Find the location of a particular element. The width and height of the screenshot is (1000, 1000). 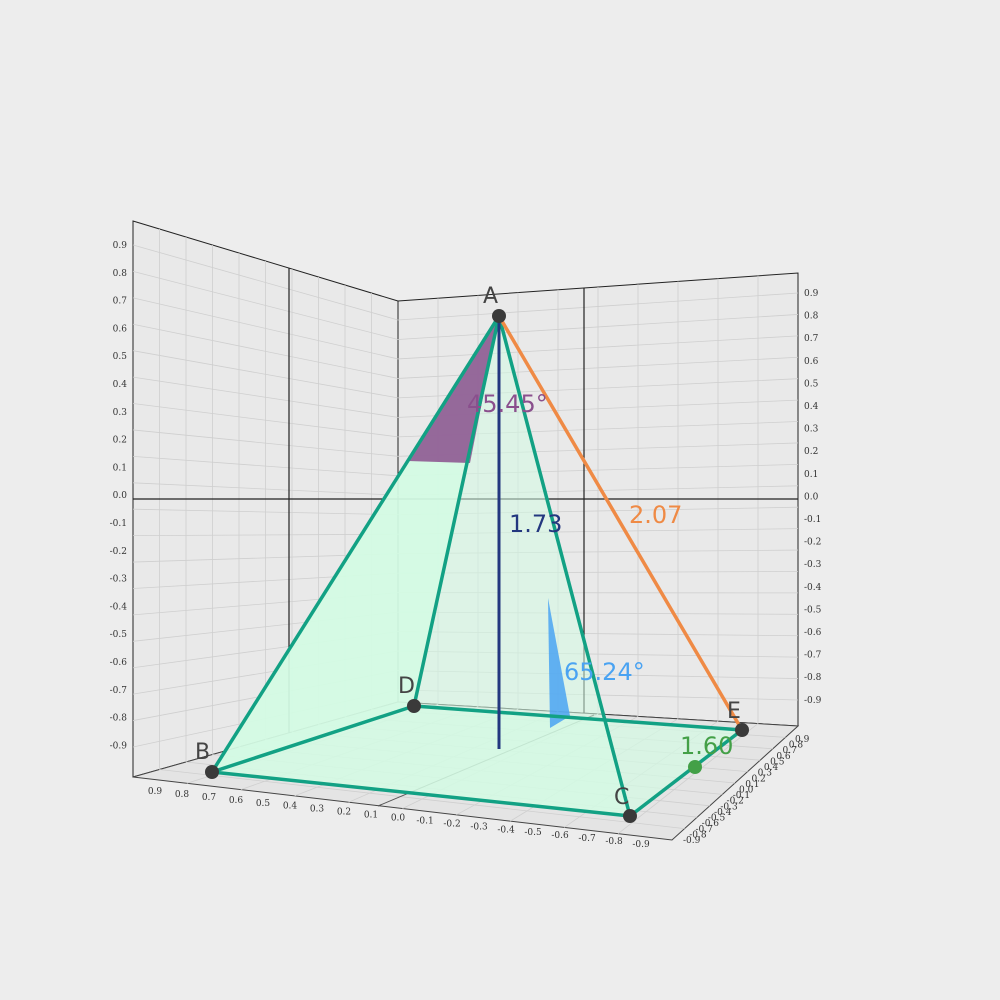

floor-front-tick-label: 0.1 is located at coordinates (371, 816).